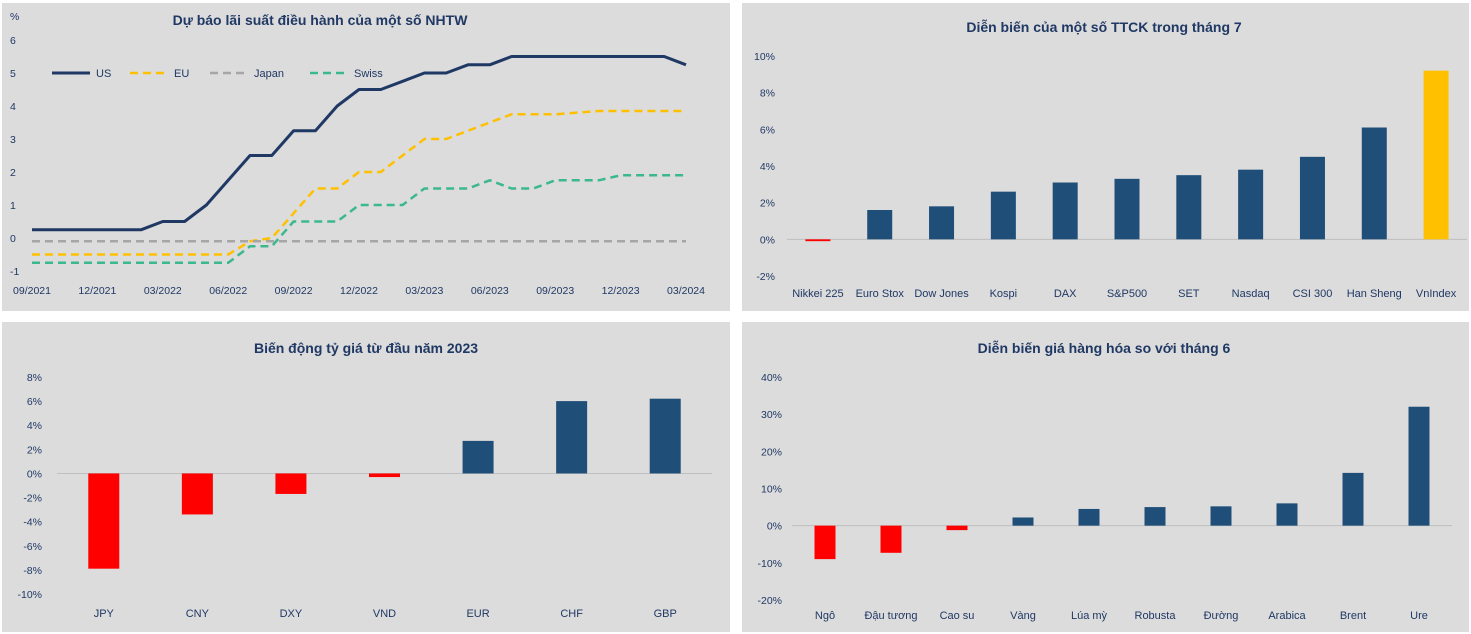  Describe the element at coordinates (13, 107) in the screenshot. I see `y-tick-label: 4` at that location.